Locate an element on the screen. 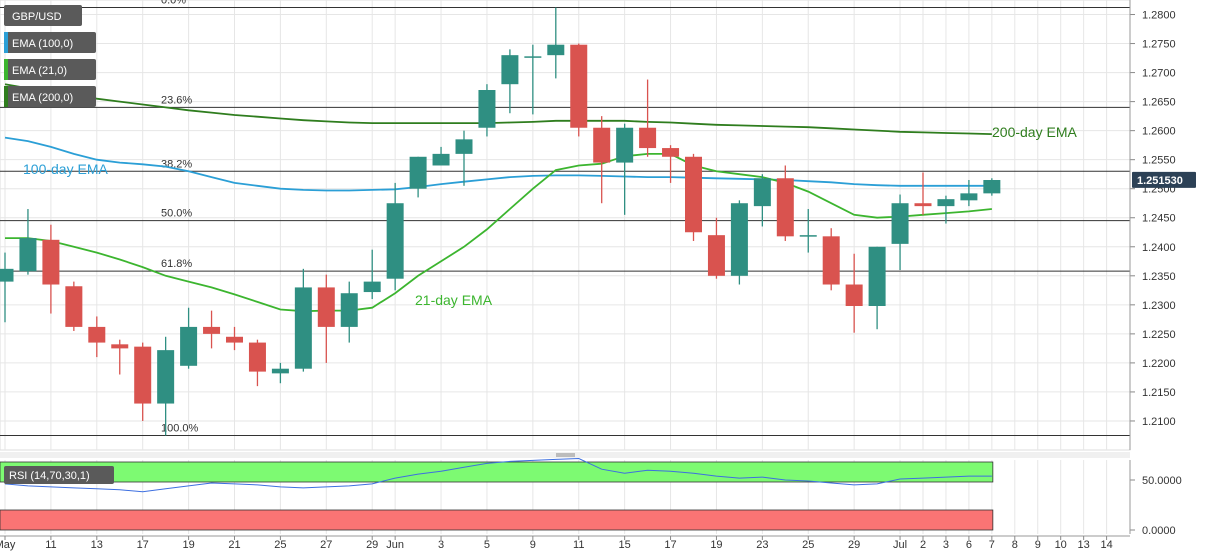 The image size is (1207, 555). x-tick-label: 3 is located at coordinates (441, 545).